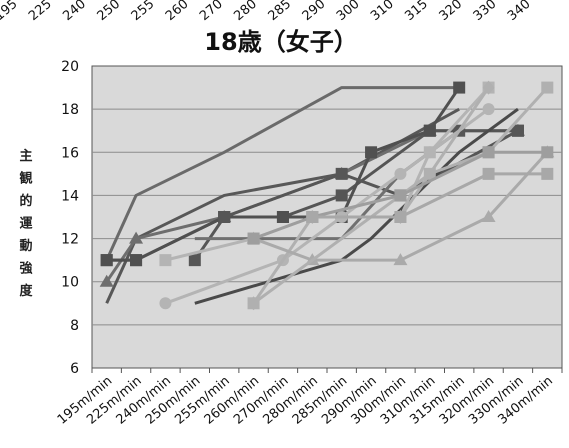  What do you see at coordinates (70, 153) in the screenshot?
I see `y-tick-label: 16` at bounding box center [70, 153].